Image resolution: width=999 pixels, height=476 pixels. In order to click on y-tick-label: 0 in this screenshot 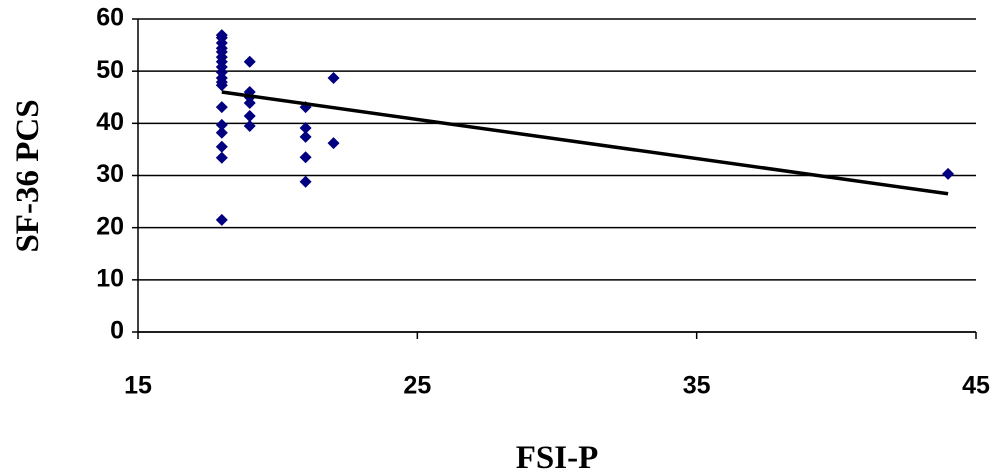, I will do `click(117, 331)`.